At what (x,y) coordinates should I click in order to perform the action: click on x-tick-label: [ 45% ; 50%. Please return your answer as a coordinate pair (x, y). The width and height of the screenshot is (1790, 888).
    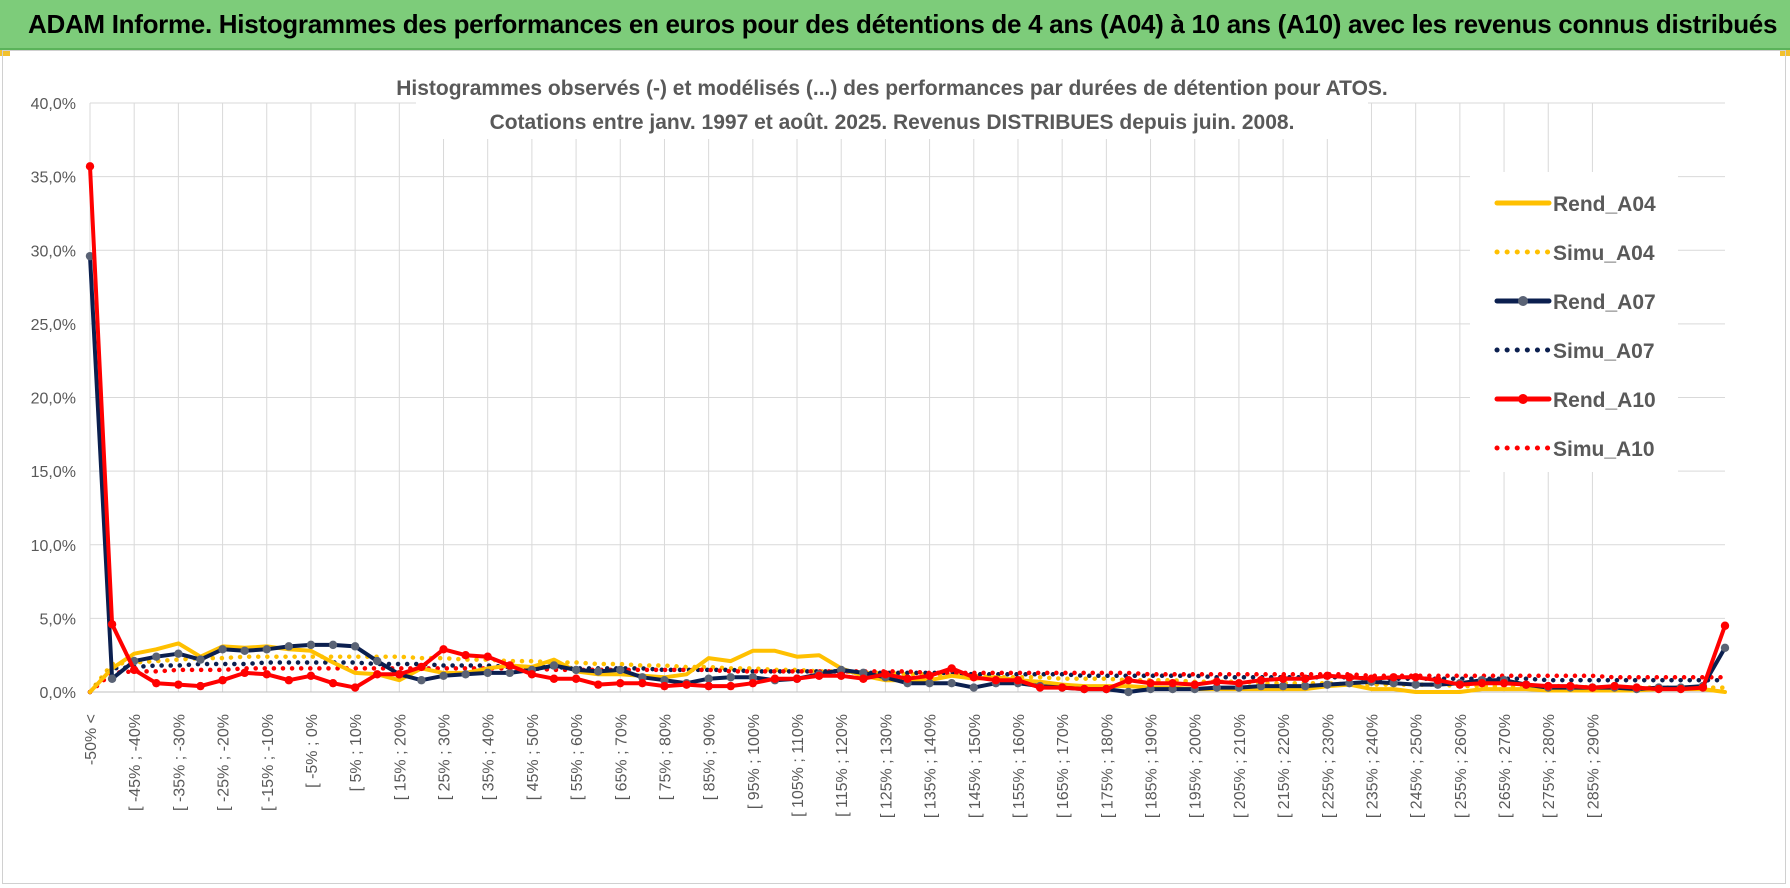
    Looking at the image, I should click on (533, 757).